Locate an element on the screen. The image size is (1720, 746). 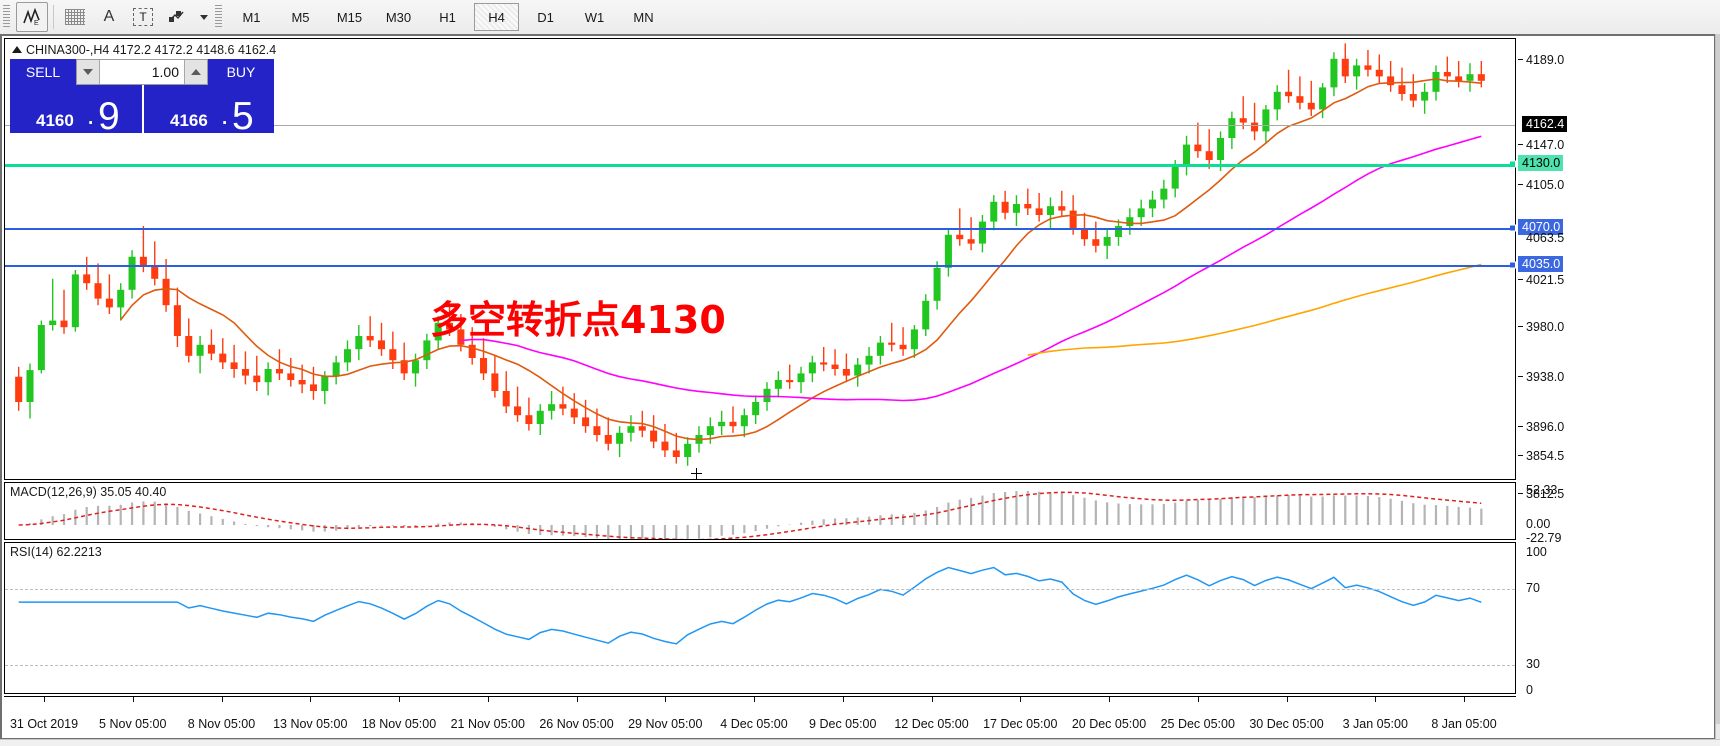
toolbar-separator is located at coordinates (53, 17).